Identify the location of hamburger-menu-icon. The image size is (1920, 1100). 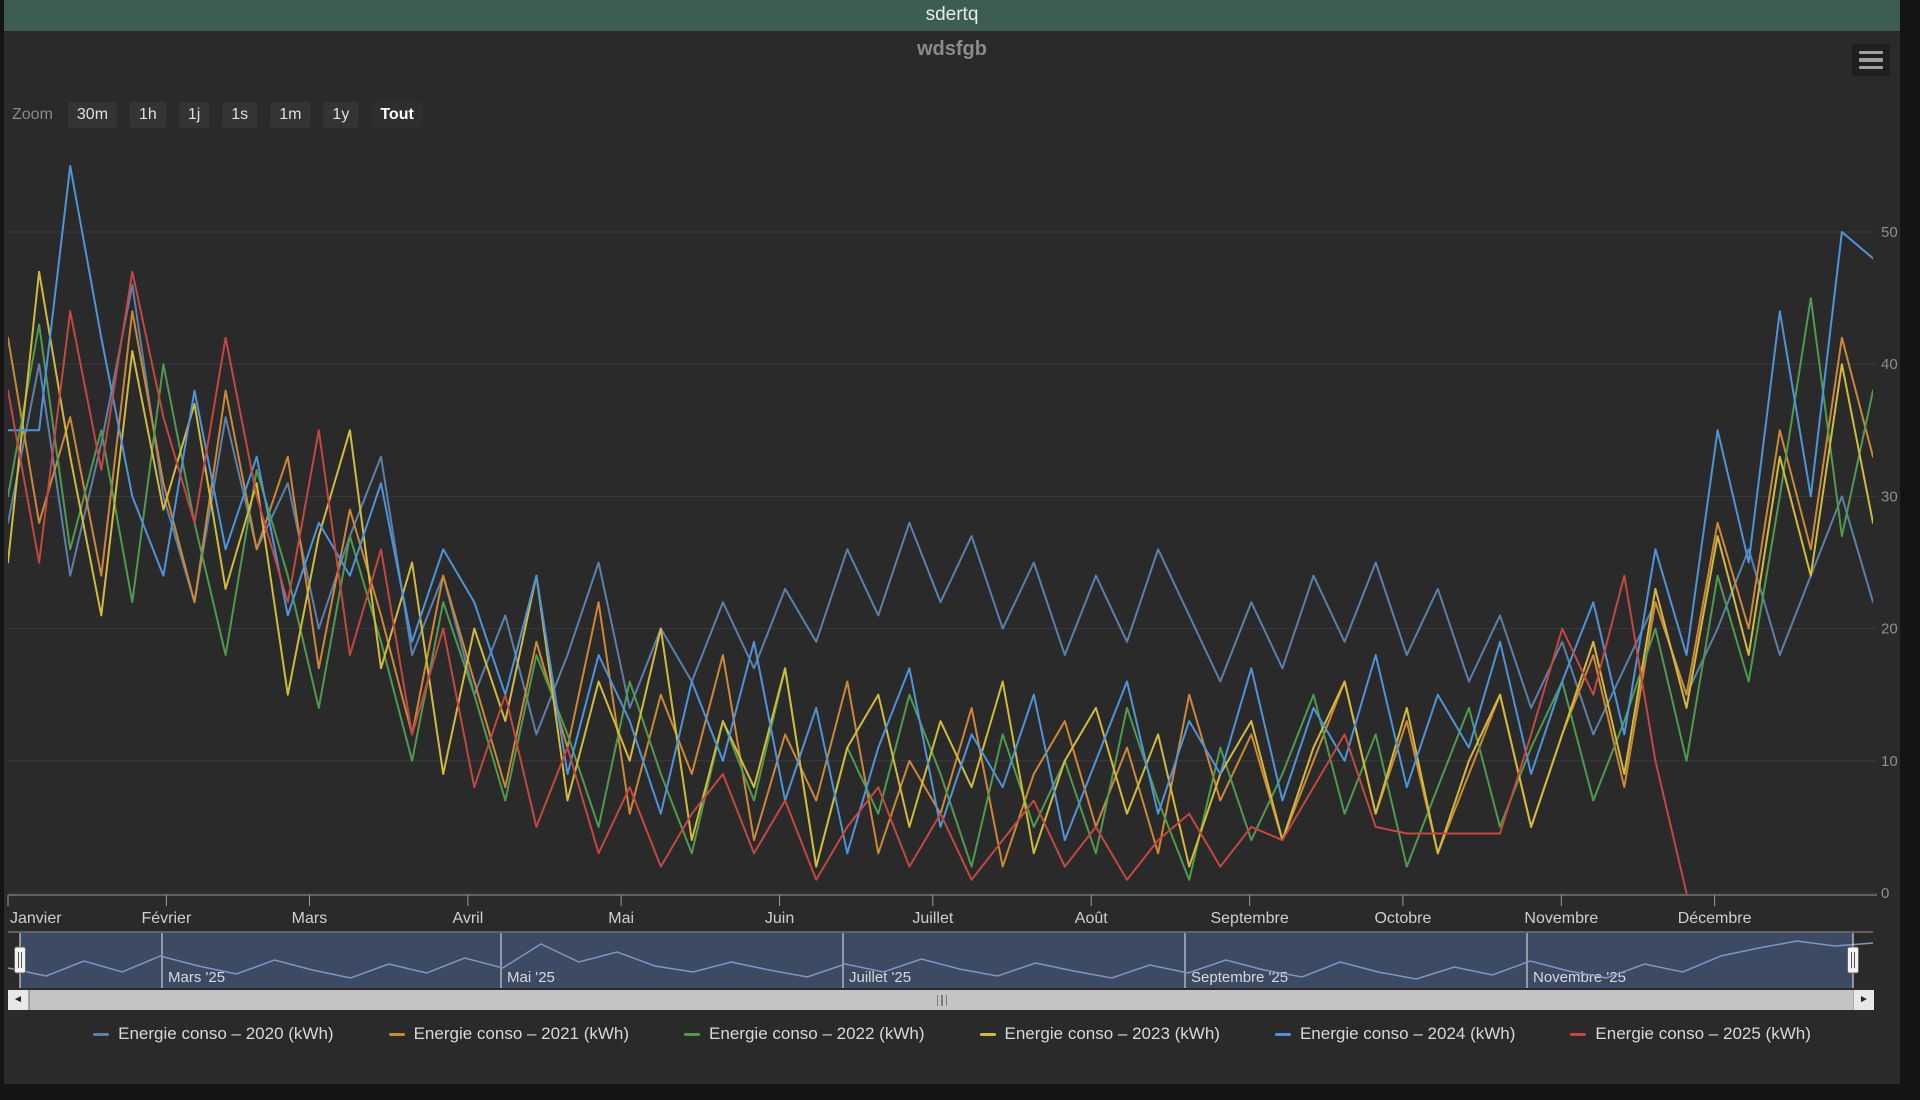
(1871, 60).